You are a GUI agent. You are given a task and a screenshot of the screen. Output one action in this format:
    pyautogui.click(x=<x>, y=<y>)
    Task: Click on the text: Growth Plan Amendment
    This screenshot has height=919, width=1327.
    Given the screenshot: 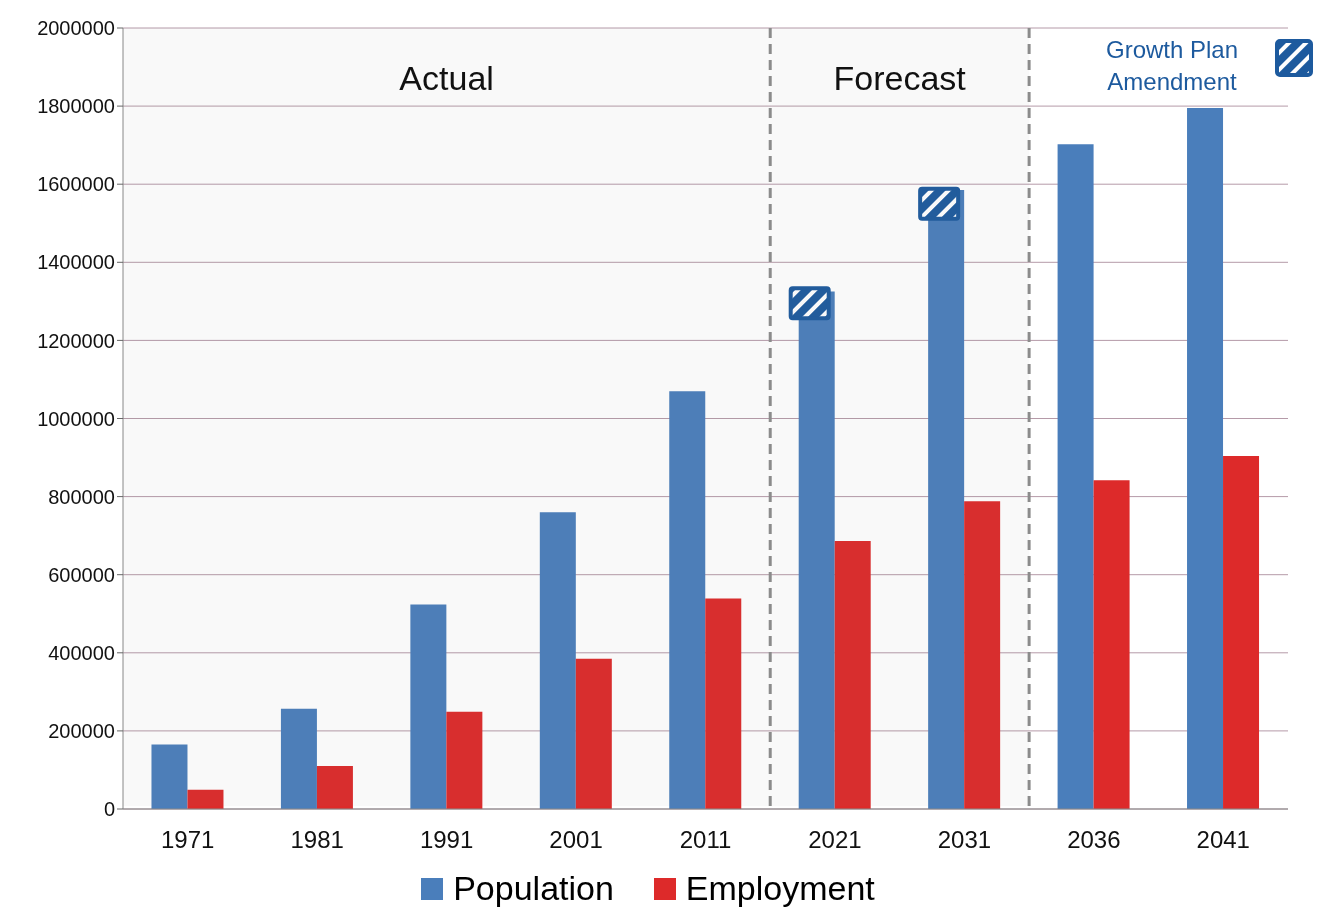 What is the action you would take?
    pyautogui.click(x=1172, y=66)
    